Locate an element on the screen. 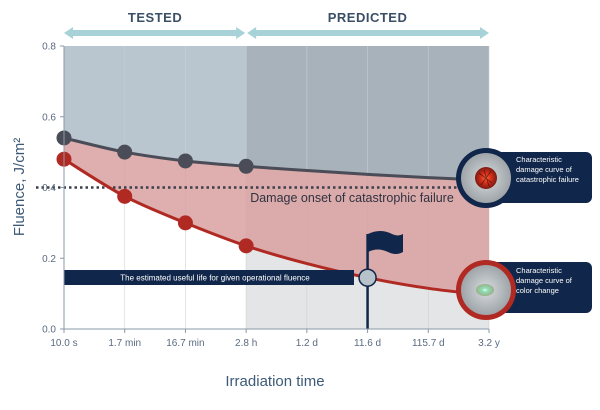  x-tick-label: 11.6 d is located at coordinates (367, 343).